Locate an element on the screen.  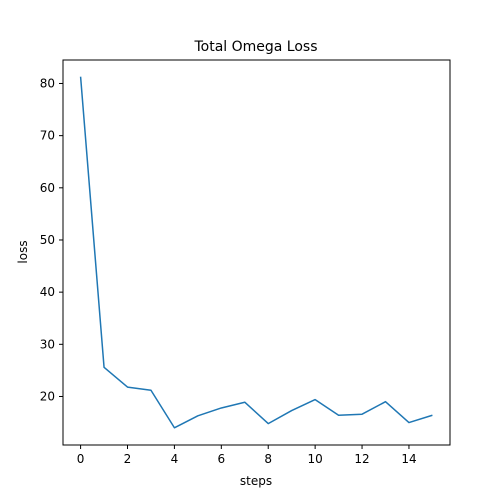
y-tick-label: 50 is located at coordinates (47, 240).